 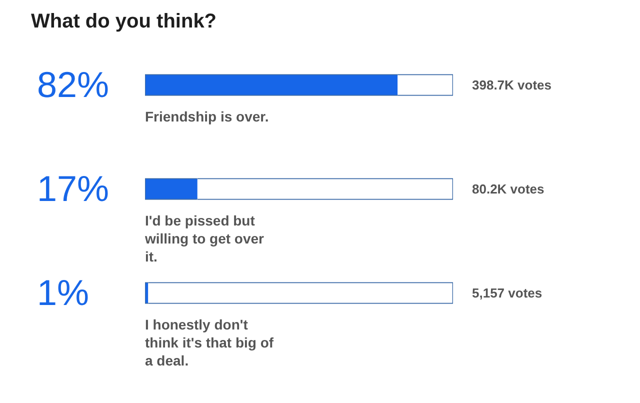 What do you see at coordinates (512, 85) in the screenshot?
I see `text: 398.7K votes` at bounding box center [512, 85].